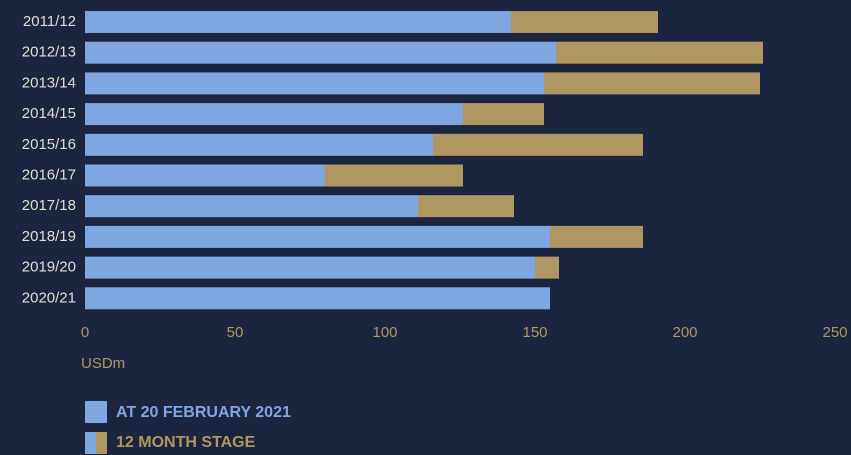 This screenshot has width=851, height=455. I want to click on x-tick-label: 250, so click(834, 332).